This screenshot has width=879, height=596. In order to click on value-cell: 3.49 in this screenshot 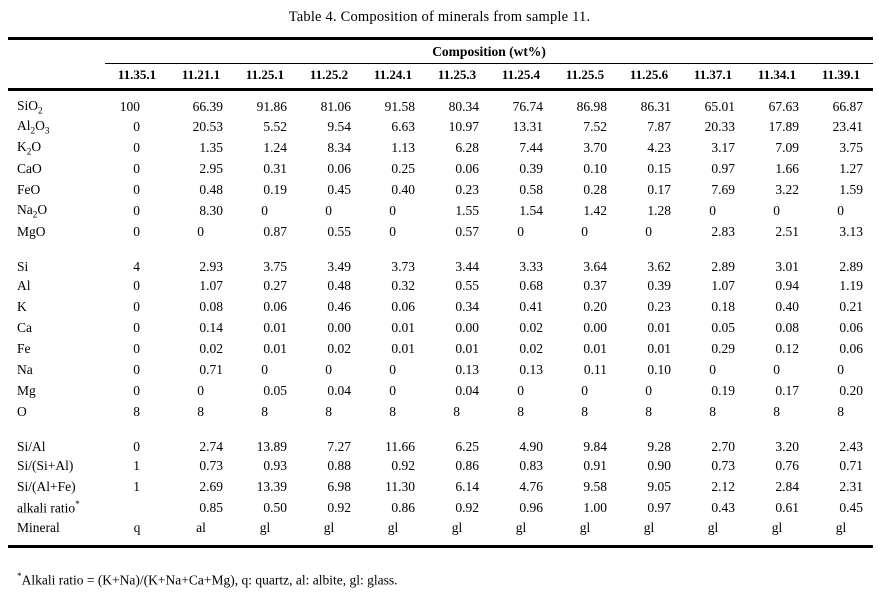, I will do `click(339, 266)`.